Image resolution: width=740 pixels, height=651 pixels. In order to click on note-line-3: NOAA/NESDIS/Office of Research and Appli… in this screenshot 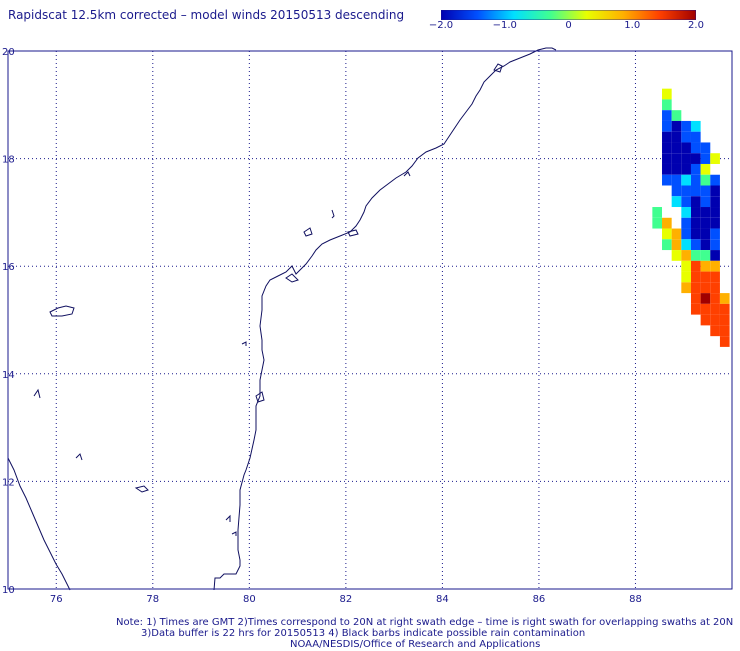, I will do `click(415, 644)`.